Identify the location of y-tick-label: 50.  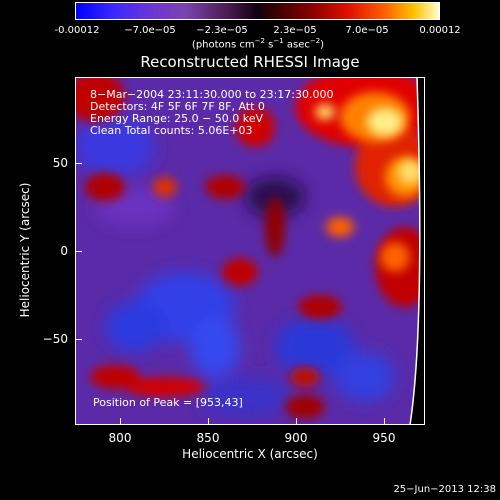
(60, 163).